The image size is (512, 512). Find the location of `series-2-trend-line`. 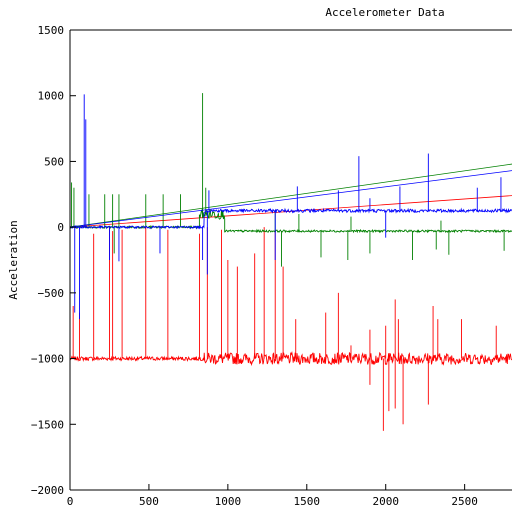

series-2-trend-line is located at coordinates (290, 199).